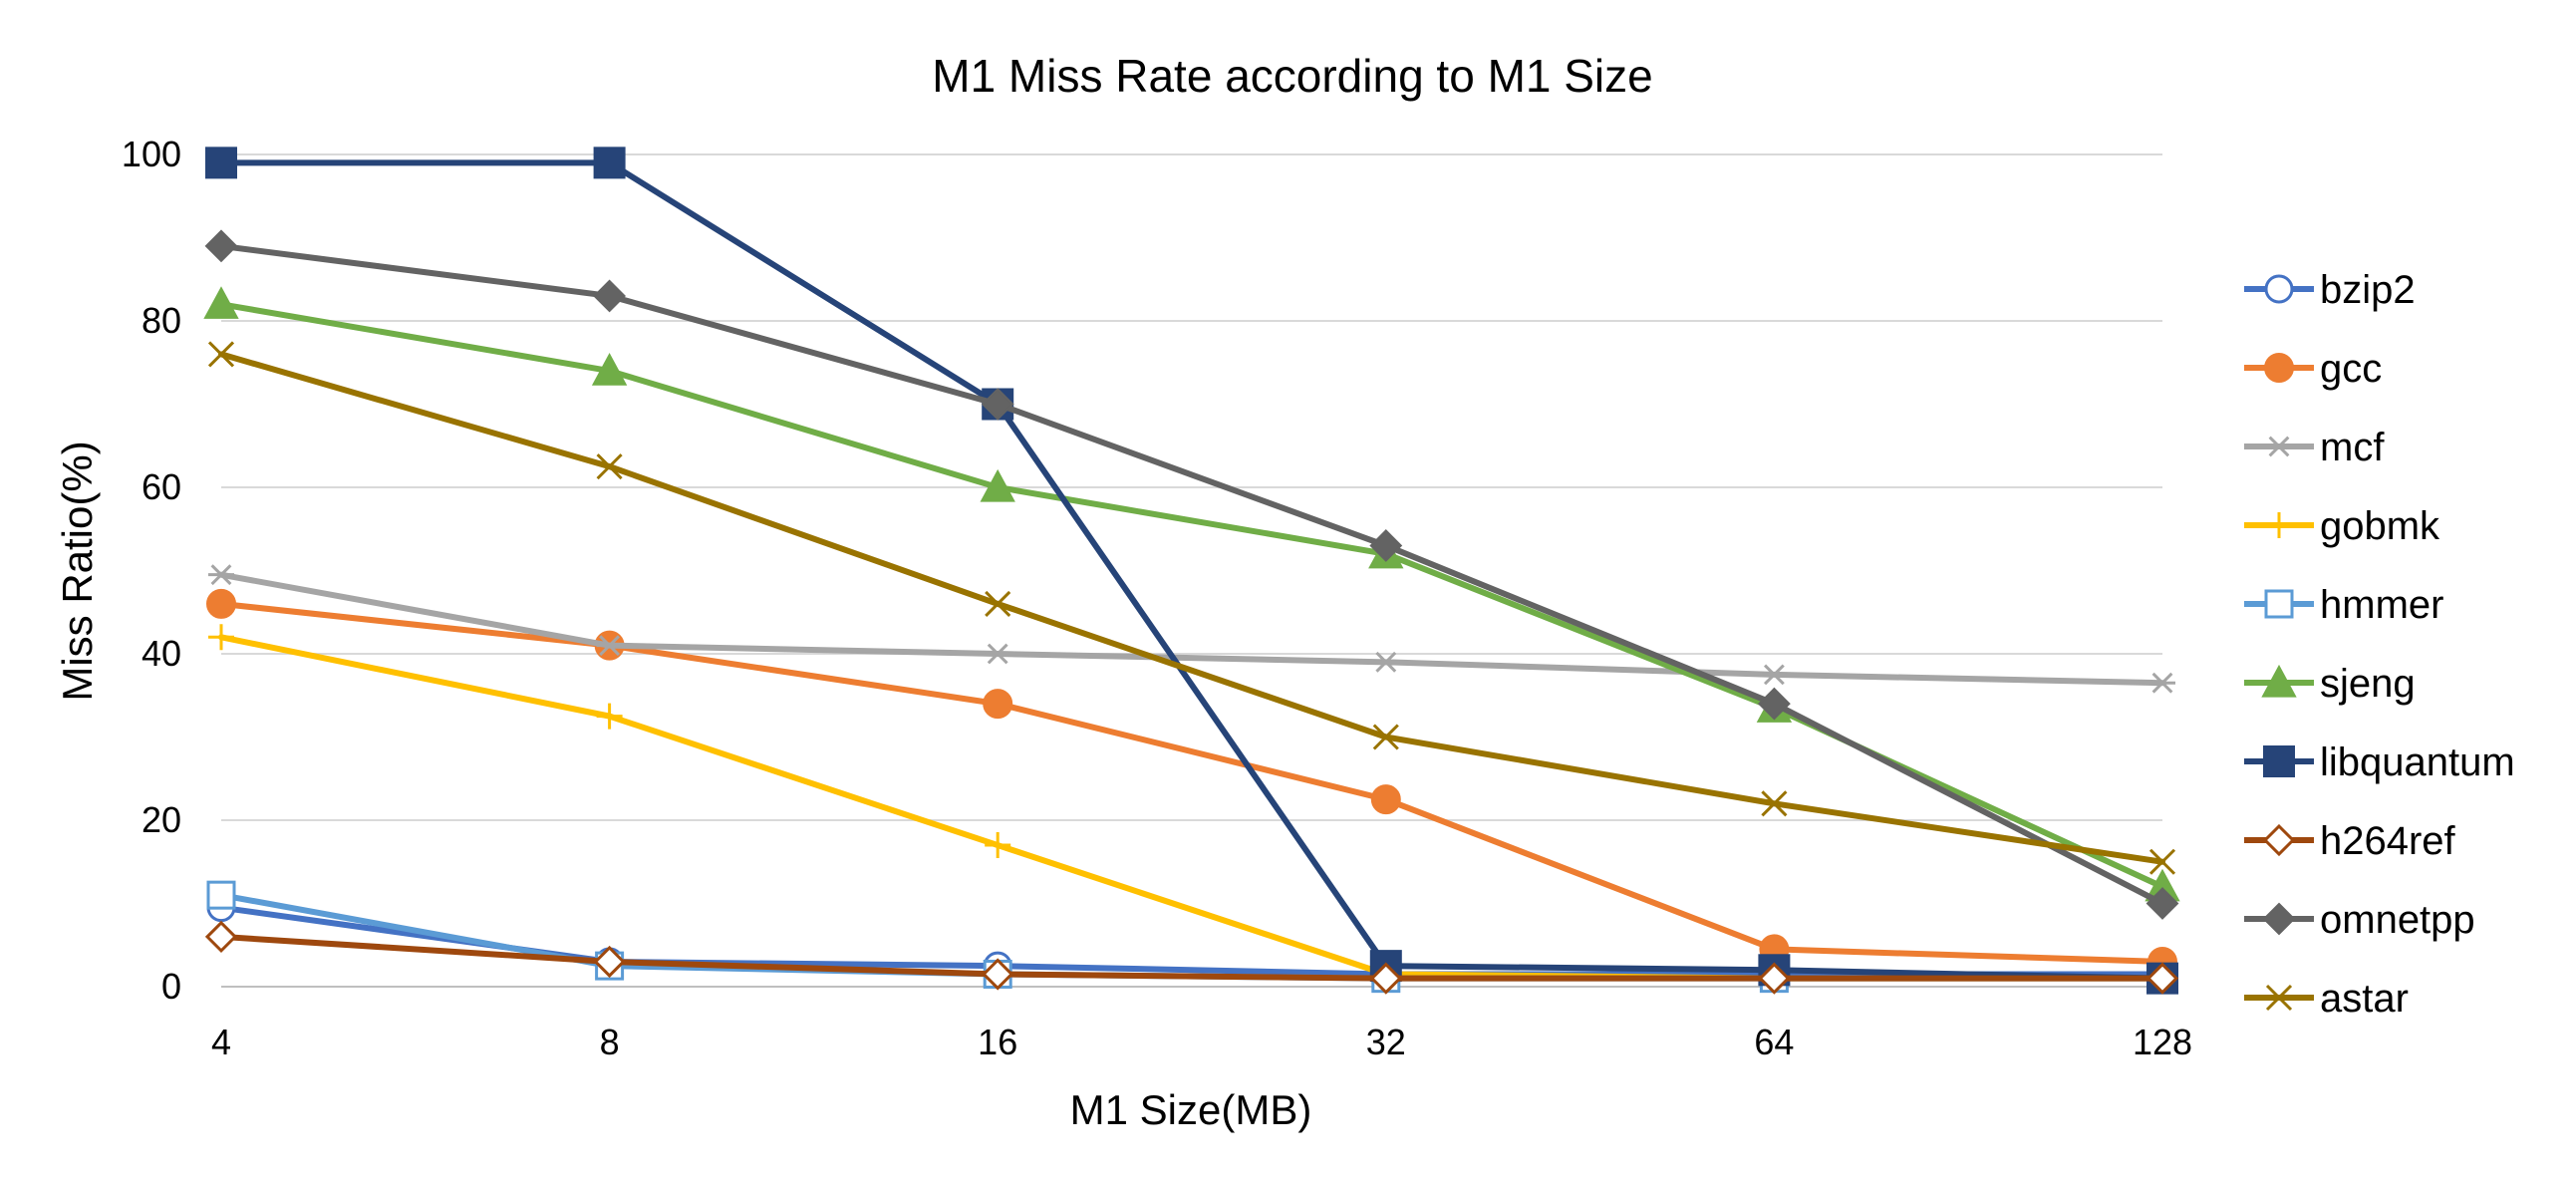 The width and height of the screenshot is (2576, 1181). What do you see at coordinates (161, 654) in the screenshot?
I see `y-tick-label: 40` at bounding box center [161, 654].